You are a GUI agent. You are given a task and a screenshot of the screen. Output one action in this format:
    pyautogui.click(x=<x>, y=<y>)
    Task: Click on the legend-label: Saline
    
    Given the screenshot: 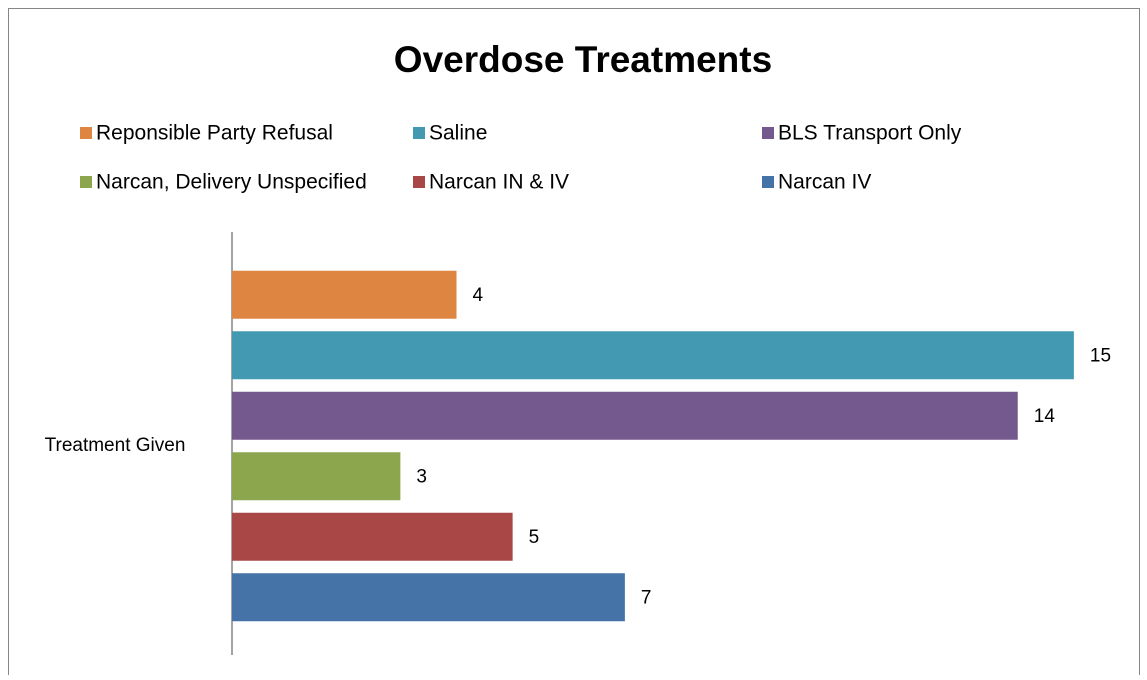 What is the action you would take?
    pyautogui.click(x=458, y=133)
    